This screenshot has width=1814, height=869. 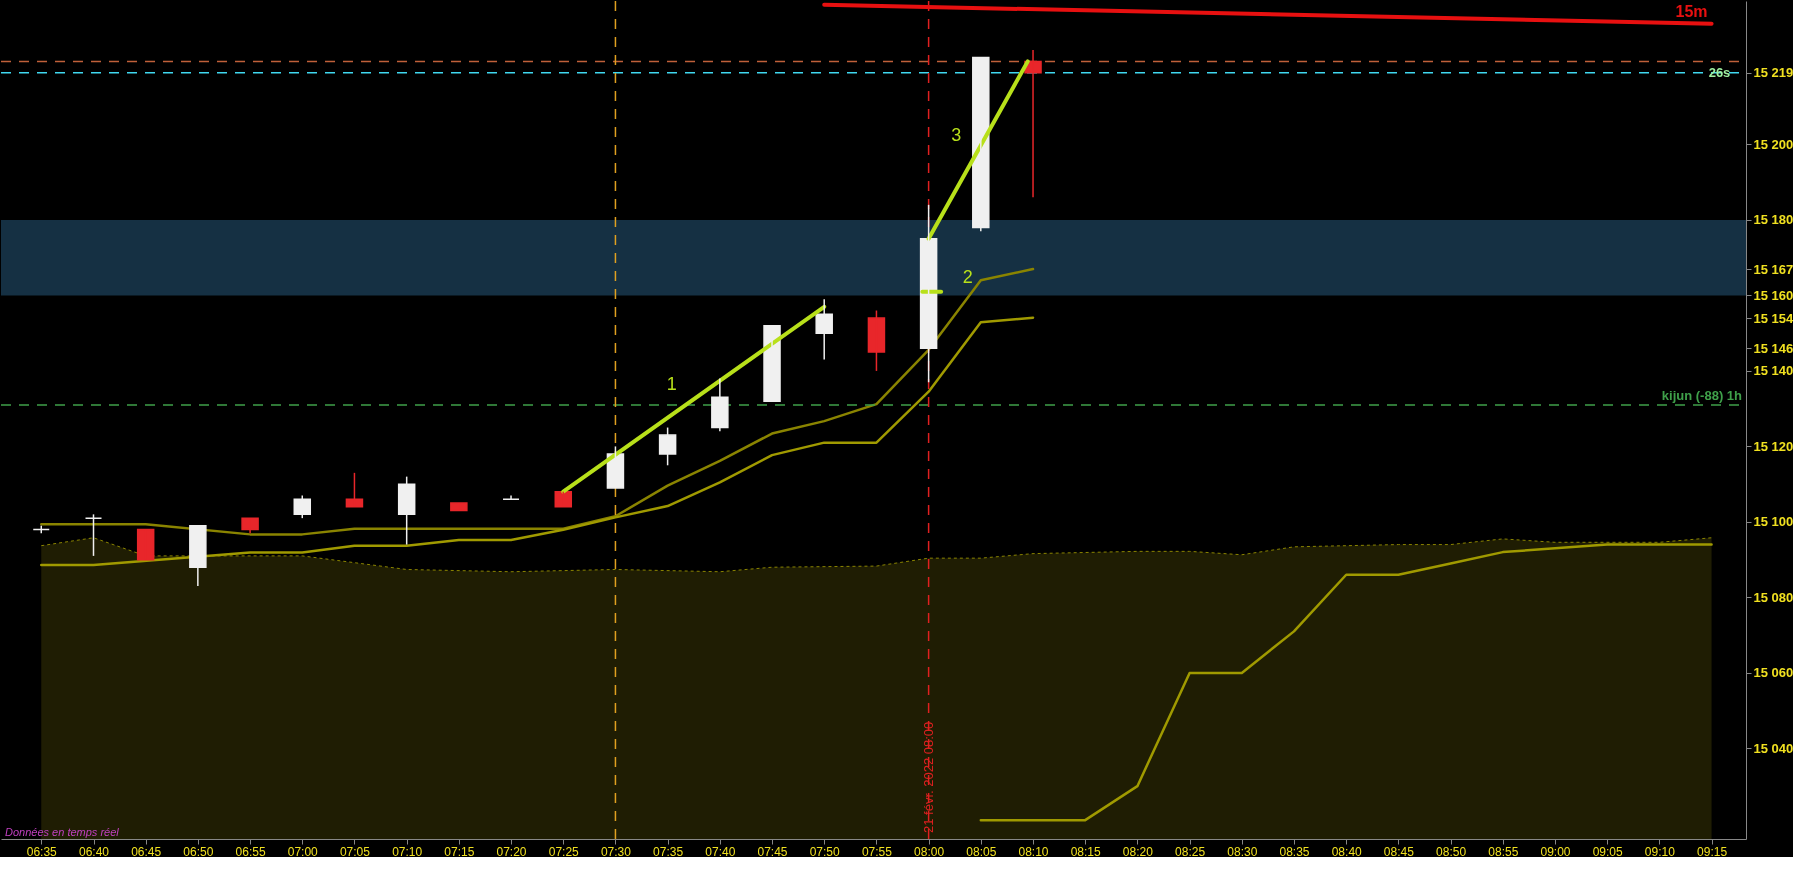 I want to click on series-label: 1, so click(x=671, y=384).